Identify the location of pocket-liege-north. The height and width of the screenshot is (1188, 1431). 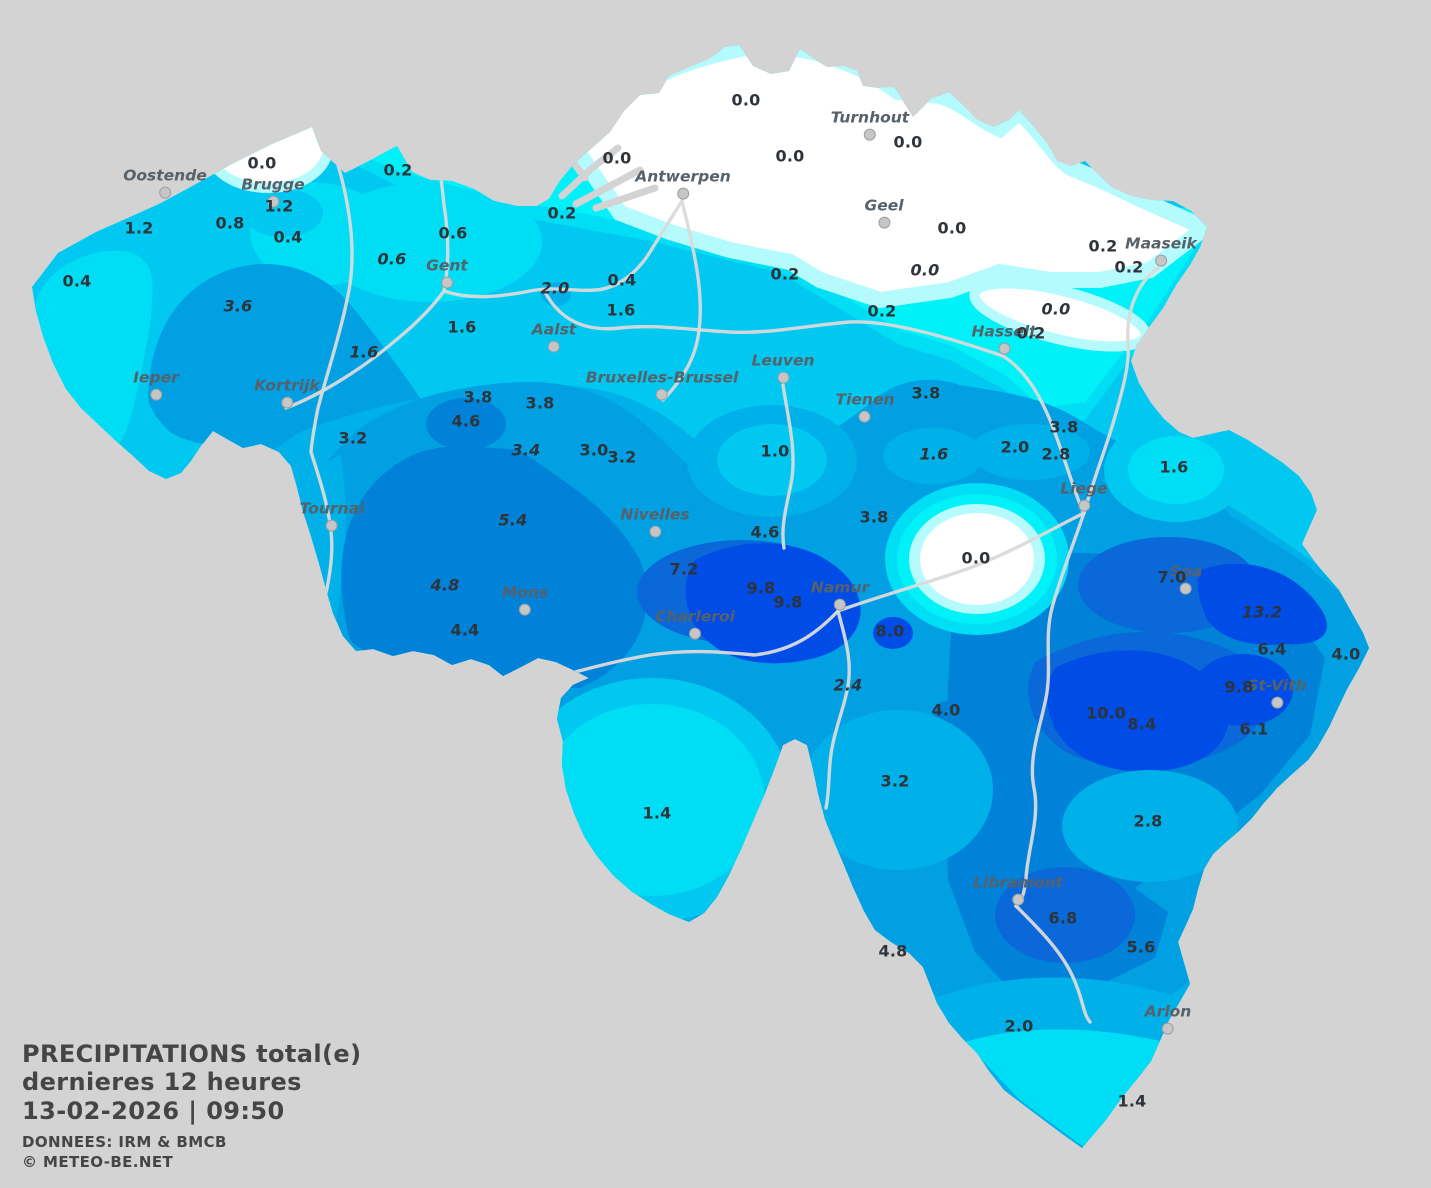
(1030, 452).